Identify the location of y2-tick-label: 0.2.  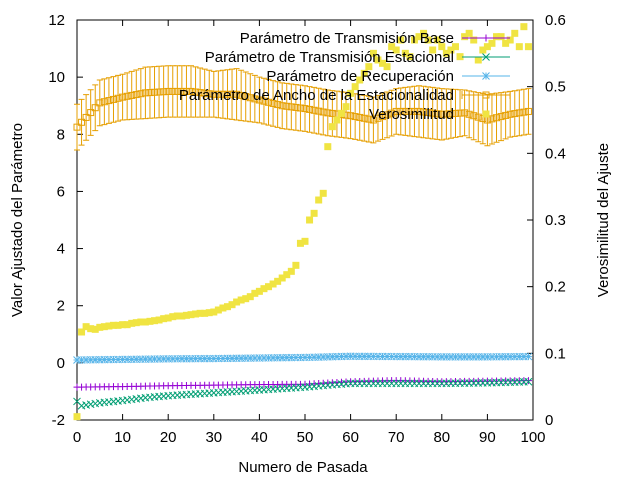
(555, 287).